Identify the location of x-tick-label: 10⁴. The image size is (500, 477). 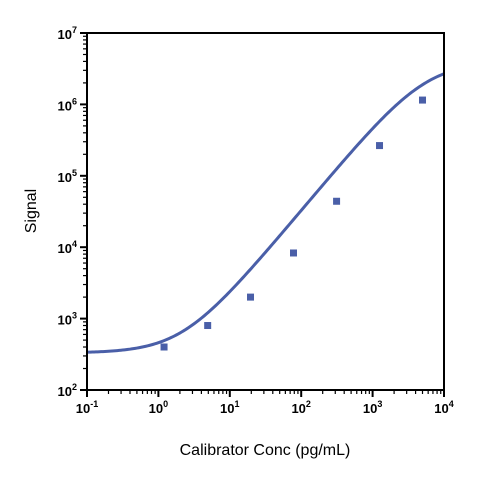
(443, 407).